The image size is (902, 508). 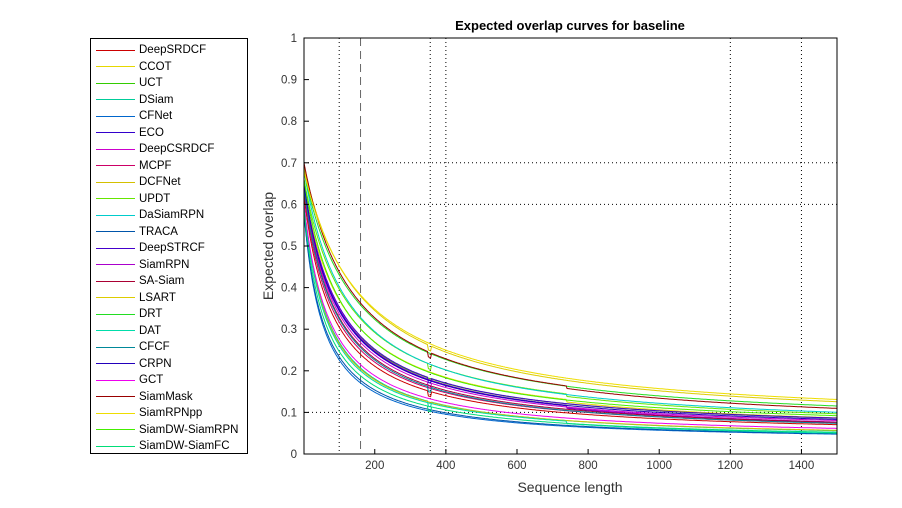 I want to click on legend-item: CFCF, so click(x=169, y=347).